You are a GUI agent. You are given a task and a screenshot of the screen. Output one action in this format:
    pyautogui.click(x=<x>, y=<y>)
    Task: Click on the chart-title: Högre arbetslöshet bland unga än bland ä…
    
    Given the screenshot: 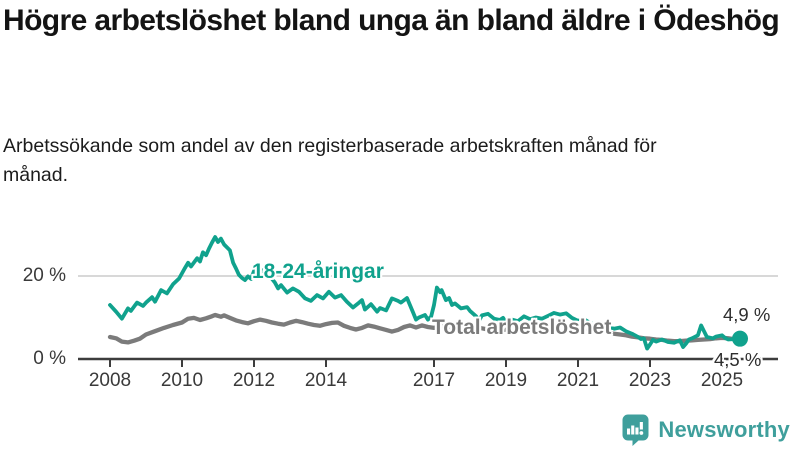 What is the action you would take?
    pyautogui.click(x=391, y=20)
    